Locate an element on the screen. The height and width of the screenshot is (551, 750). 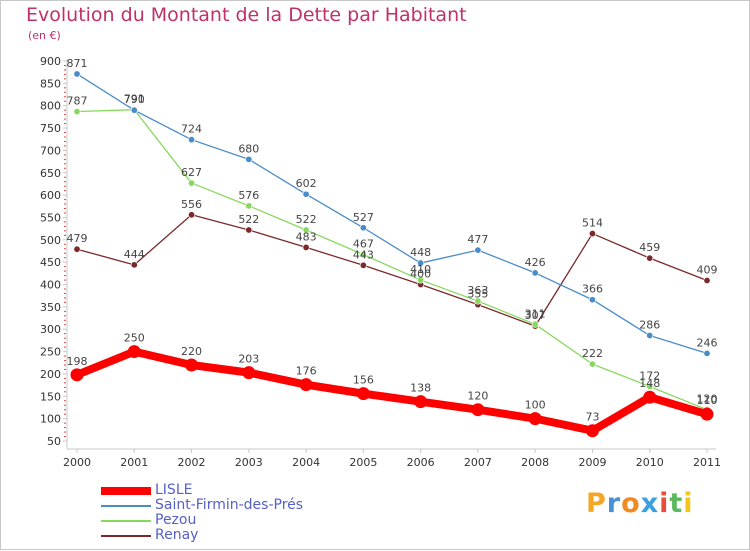
y-tick-label: 550 is located at coordinates (50, 217).